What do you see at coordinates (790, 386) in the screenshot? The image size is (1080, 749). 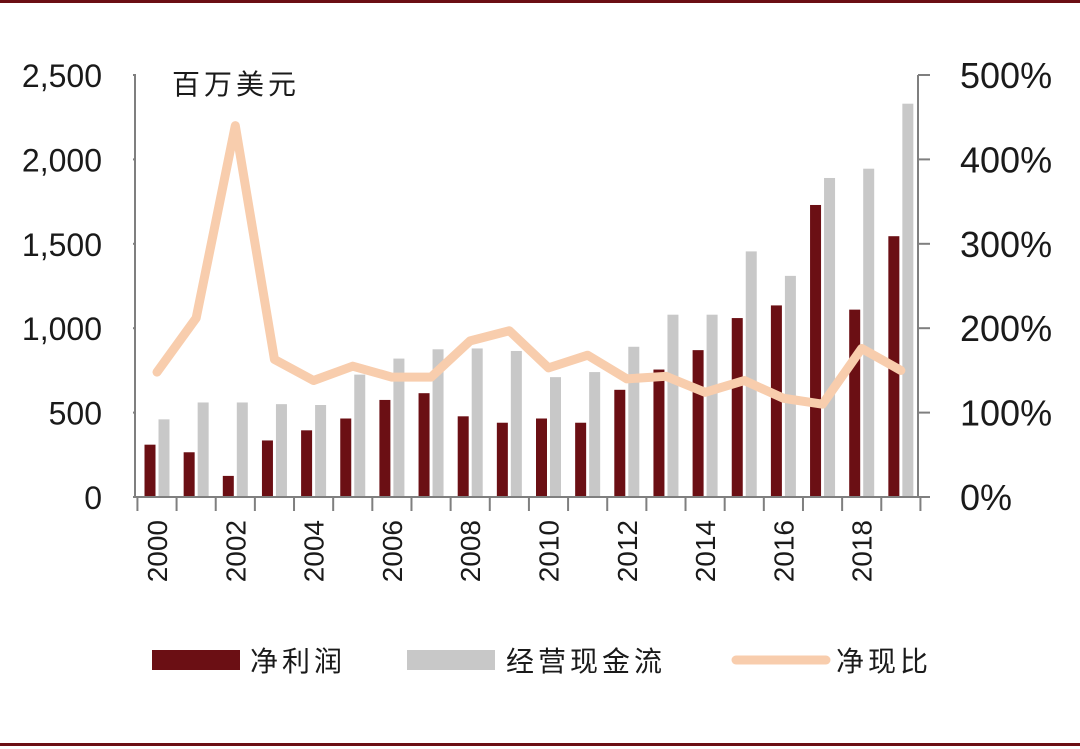 I see `operating-cashflow-bar-2016` at bounding box center [790, 386].